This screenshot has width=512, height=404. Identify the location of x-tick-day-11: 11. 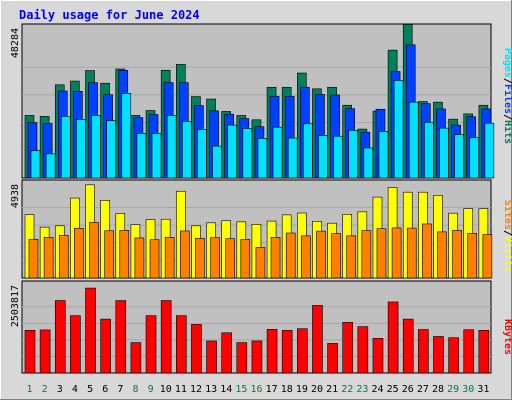
(181, 389).